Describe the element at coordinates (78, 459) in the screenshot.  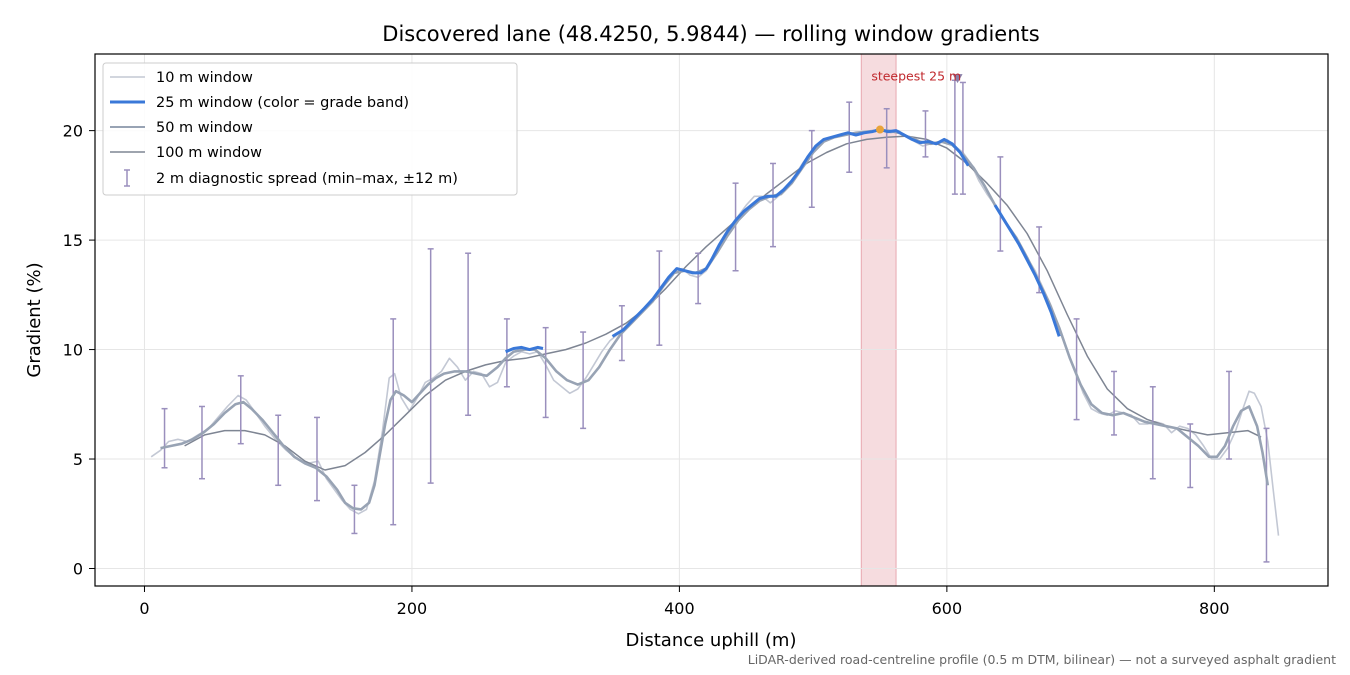
I see `y-tick-label: 5` at that location.